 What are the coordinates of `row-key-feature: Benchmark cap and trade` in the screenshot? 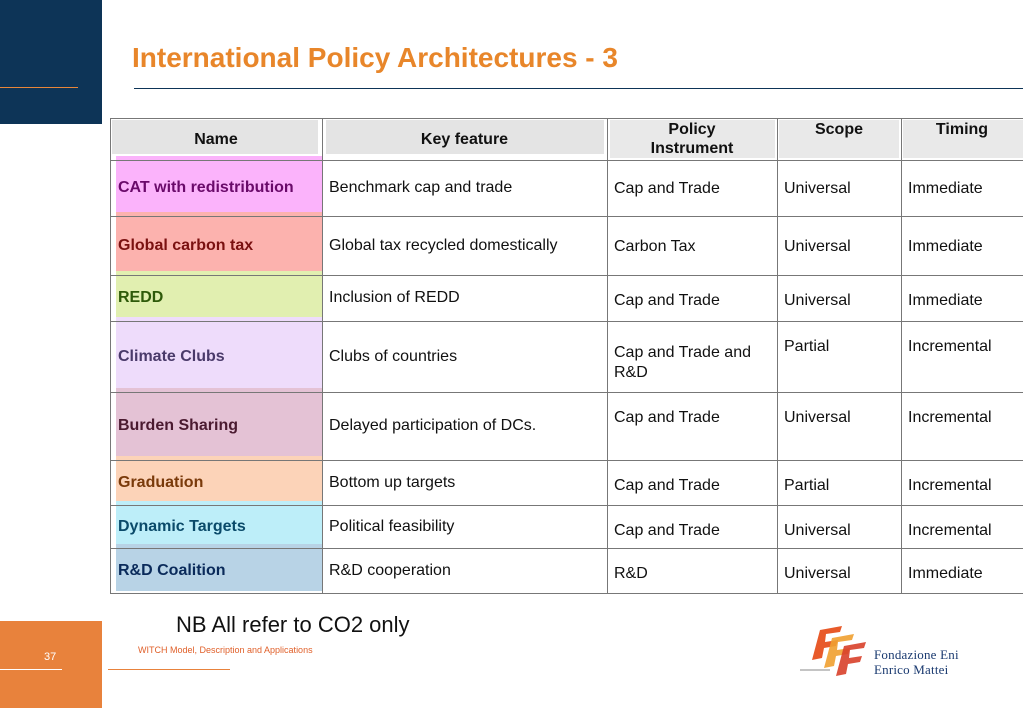 It's located at (421, 187).